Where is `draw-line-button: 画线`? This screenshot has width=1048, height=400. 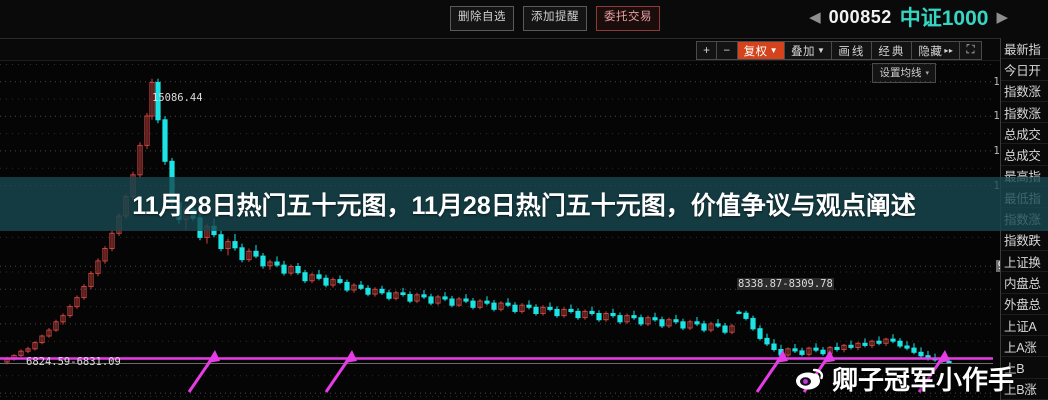 draw-line-button: 画线 is located at coordinates (852, 50).